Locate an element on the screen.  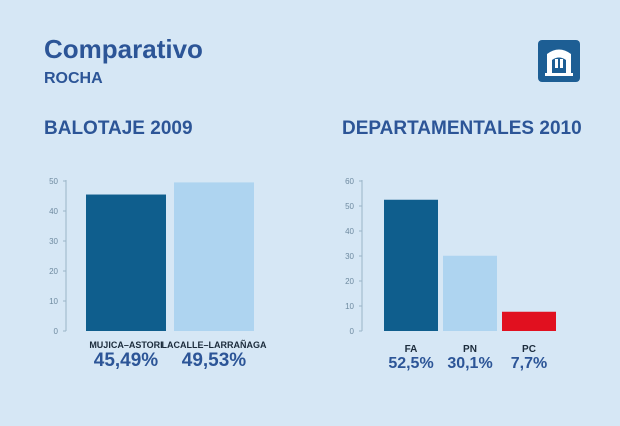
value-label: 7,7% is located at coordinates (529, 363).